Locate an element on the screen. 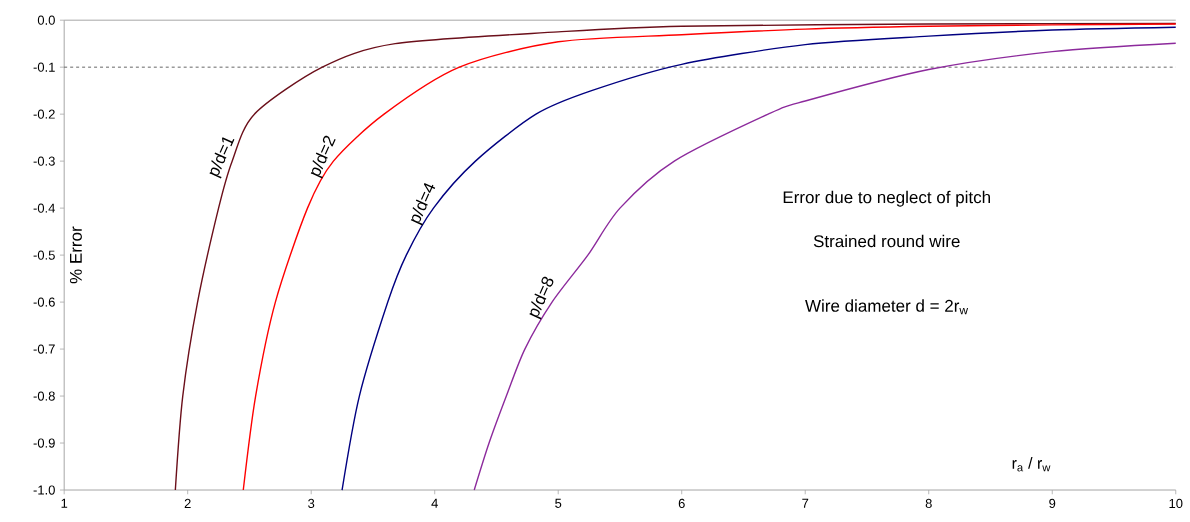 This screenshot has height=522, width=1190. y-tick-label: -0.3 is located at coordinates (44, 161).